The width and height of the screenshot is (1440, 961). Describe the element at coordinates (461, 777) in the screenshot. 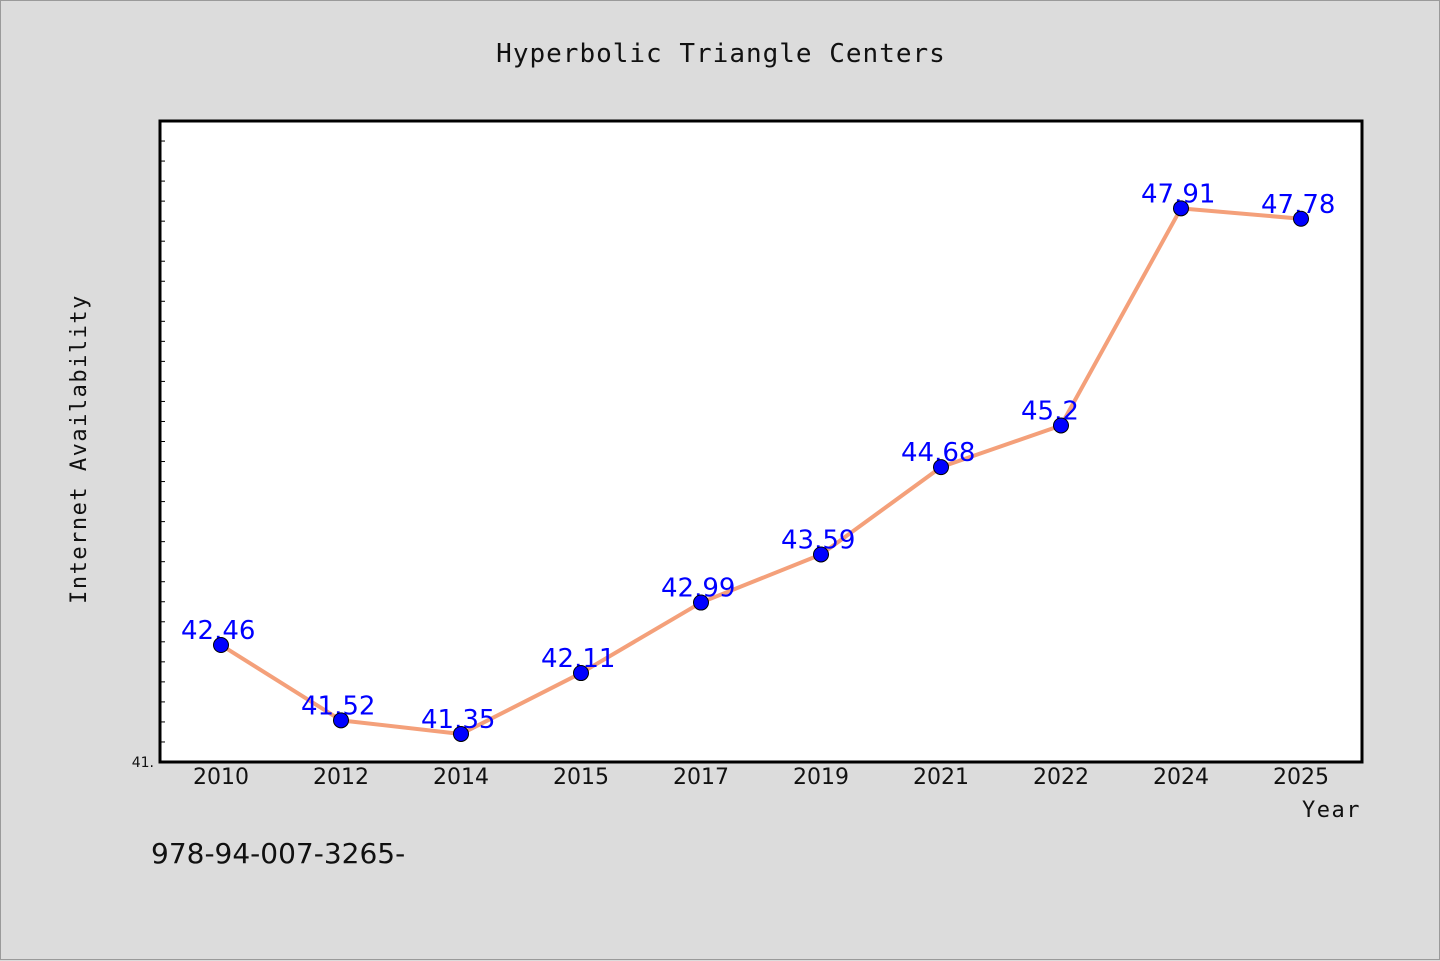

I see `x-tick-label: 2014` at that location.